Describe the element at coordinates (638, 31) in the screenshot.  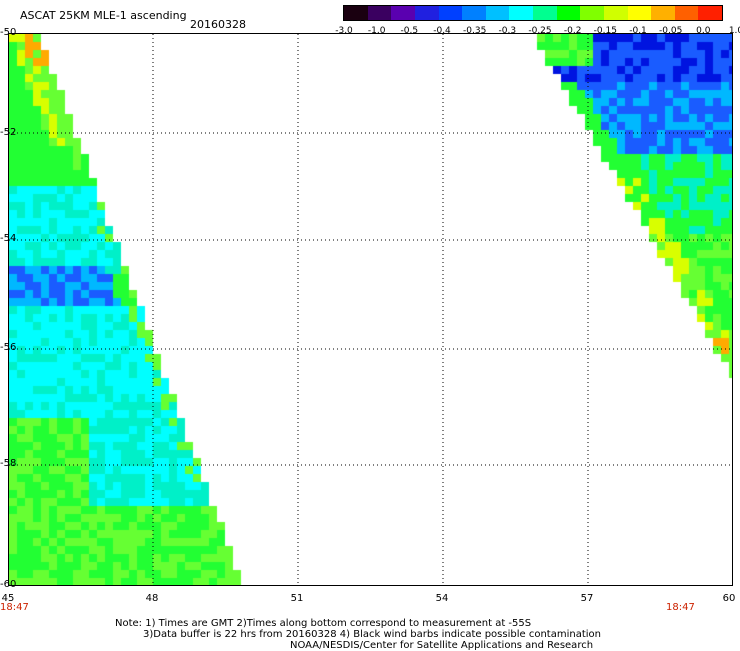
I see `colorbar-label: -0.1` at that location.